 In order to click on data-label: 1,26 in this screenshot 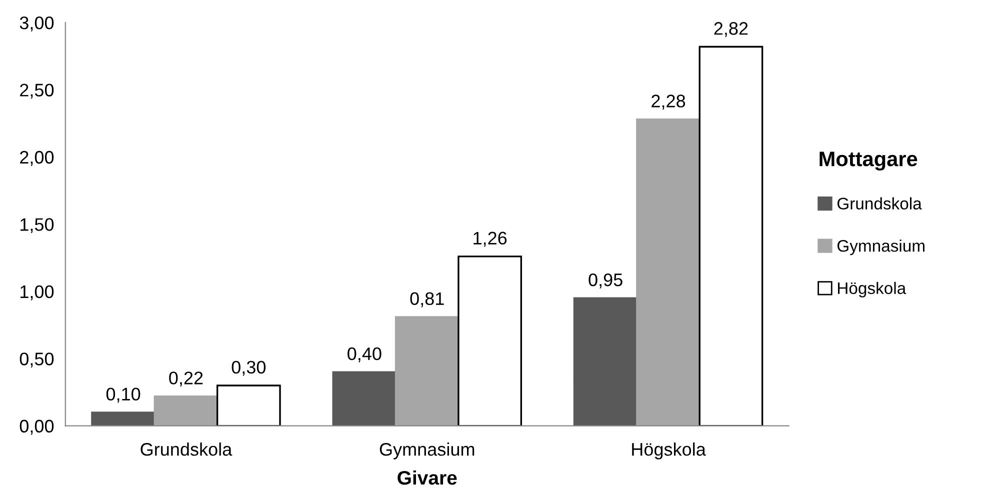, I will do `click(490, 239)`.